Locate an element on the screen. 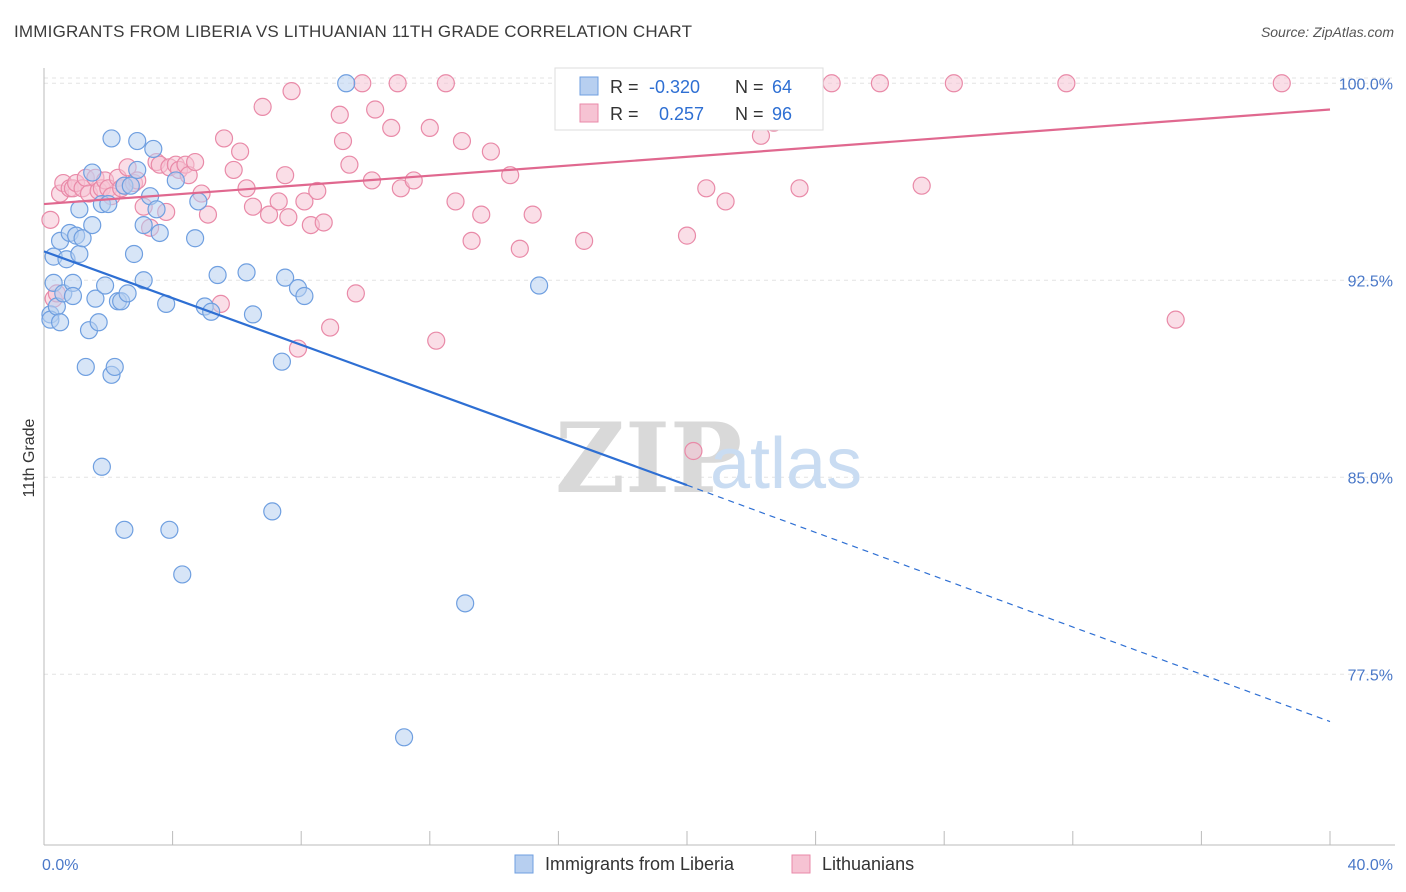  legend-n-label-pink: N = is located at coordinates (749, 114).